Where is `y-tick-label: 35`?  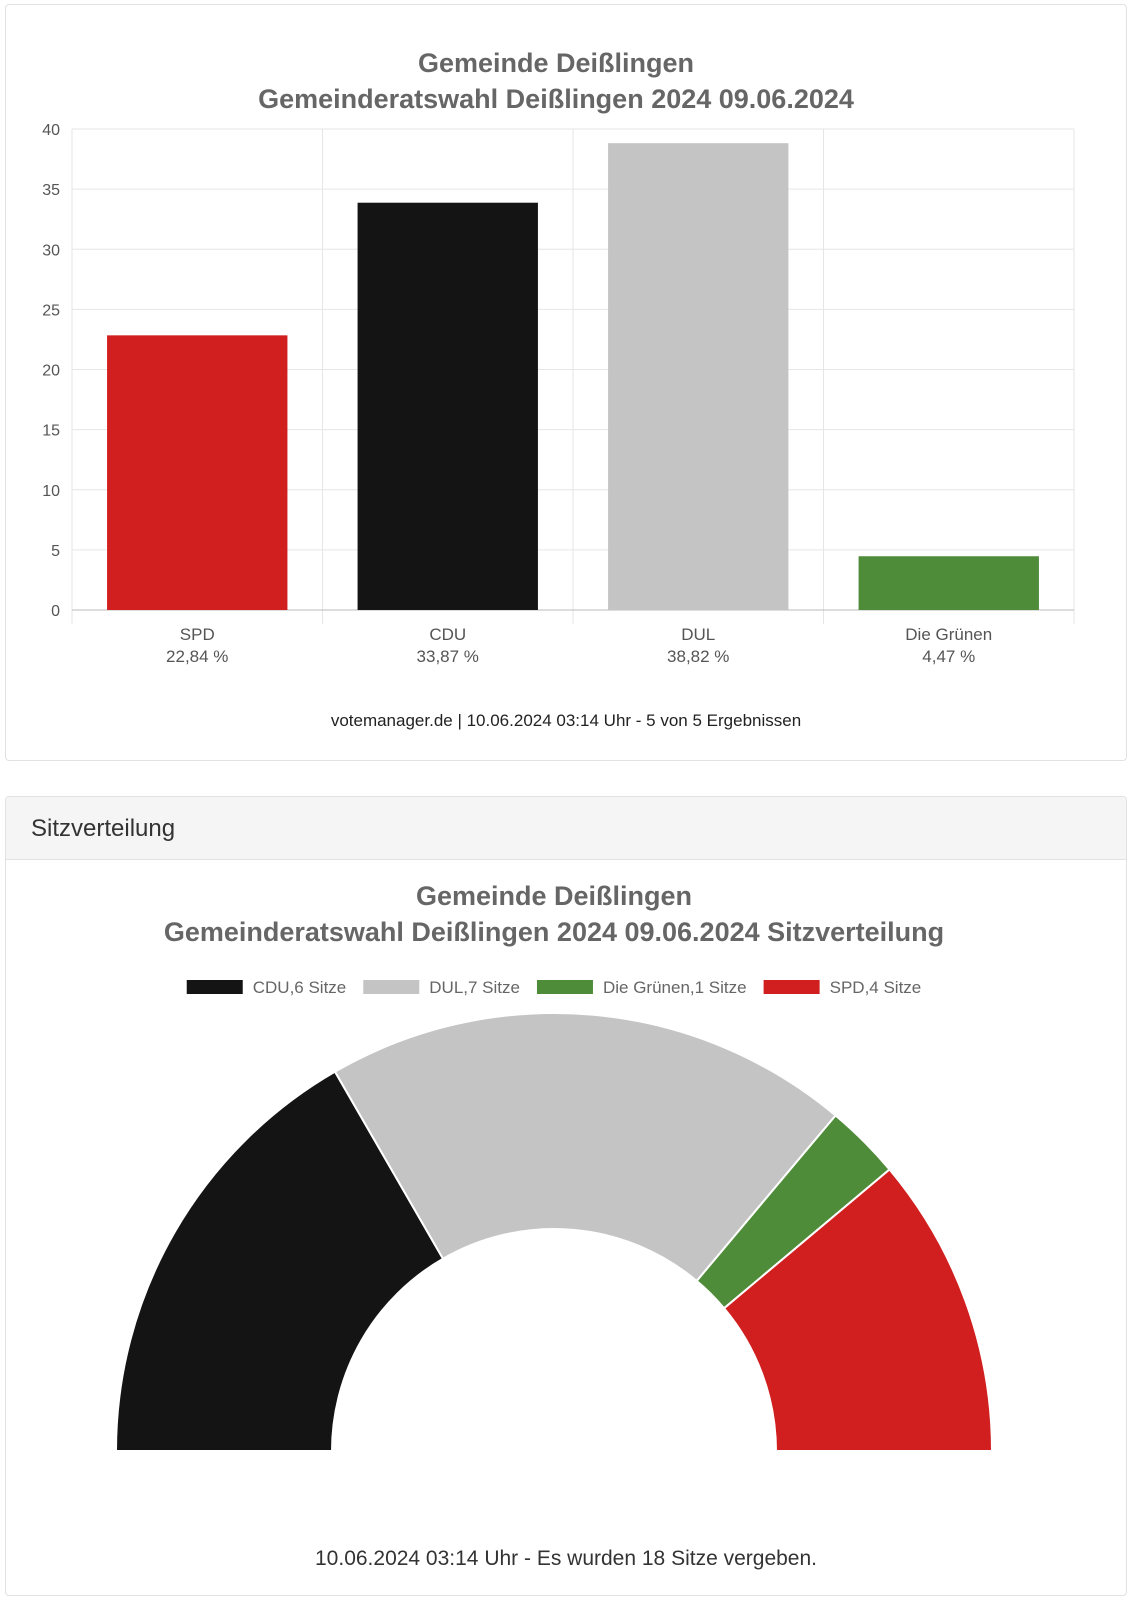 y-tick-label: 35 is located at coordinates (51, 190).